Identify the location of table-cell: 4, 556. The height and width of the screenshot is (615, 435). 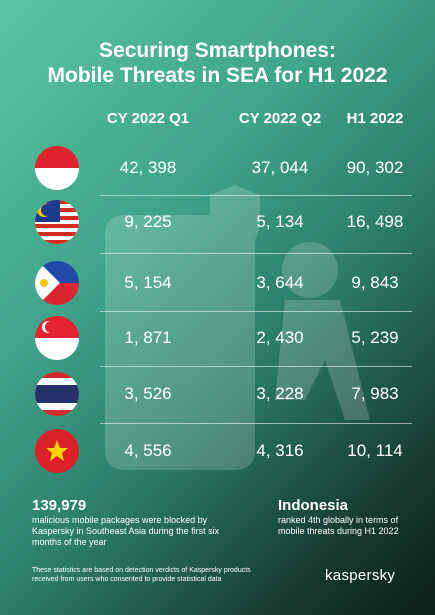
(148, 450).